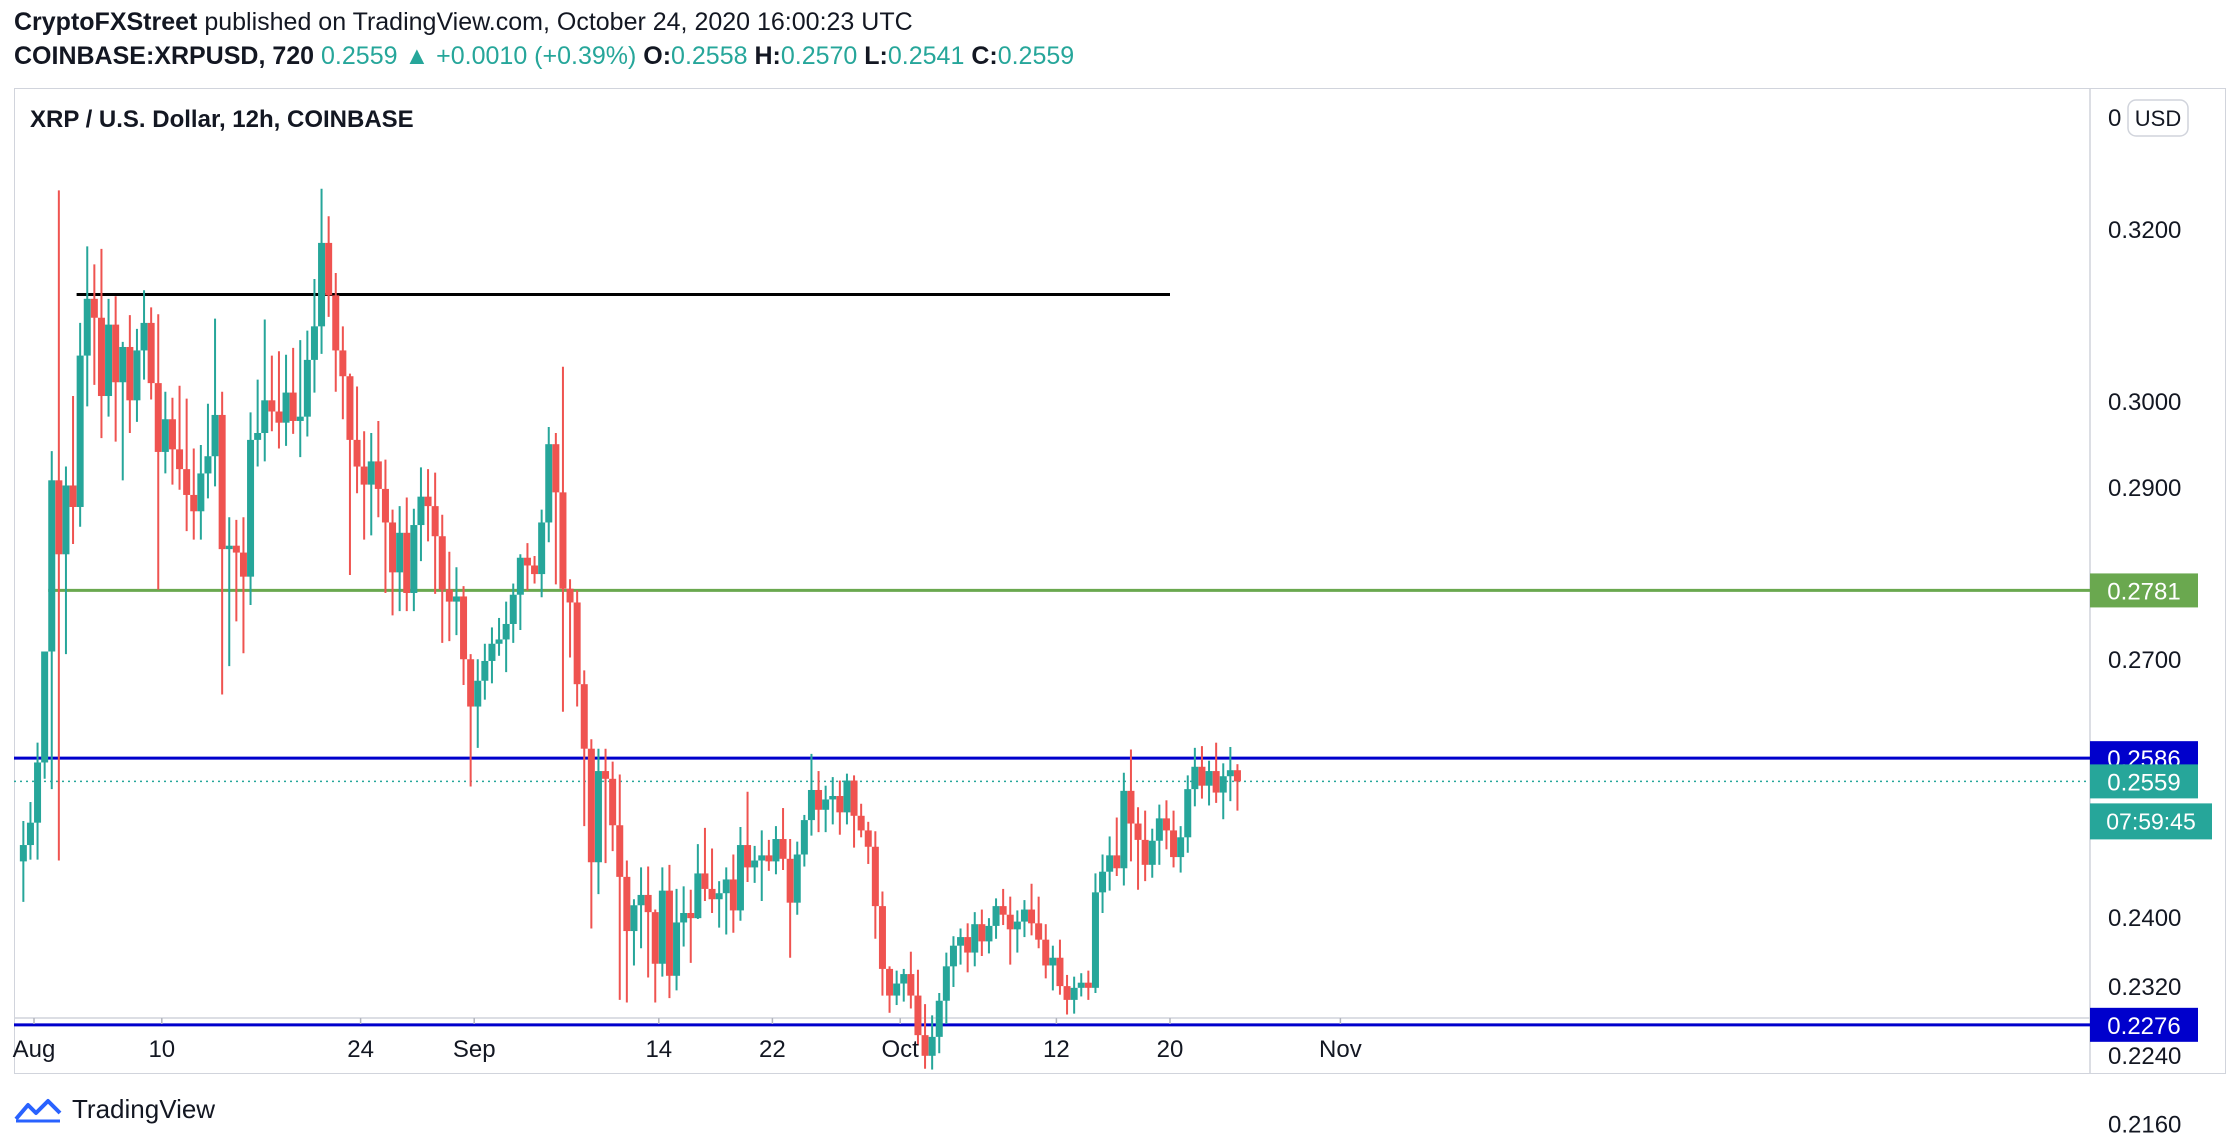  What do you see at coordinates (2143, 1026) in the screenshot?
I see `level-price-tag-label: 0.2276` at bounding box center [2143, 1026].